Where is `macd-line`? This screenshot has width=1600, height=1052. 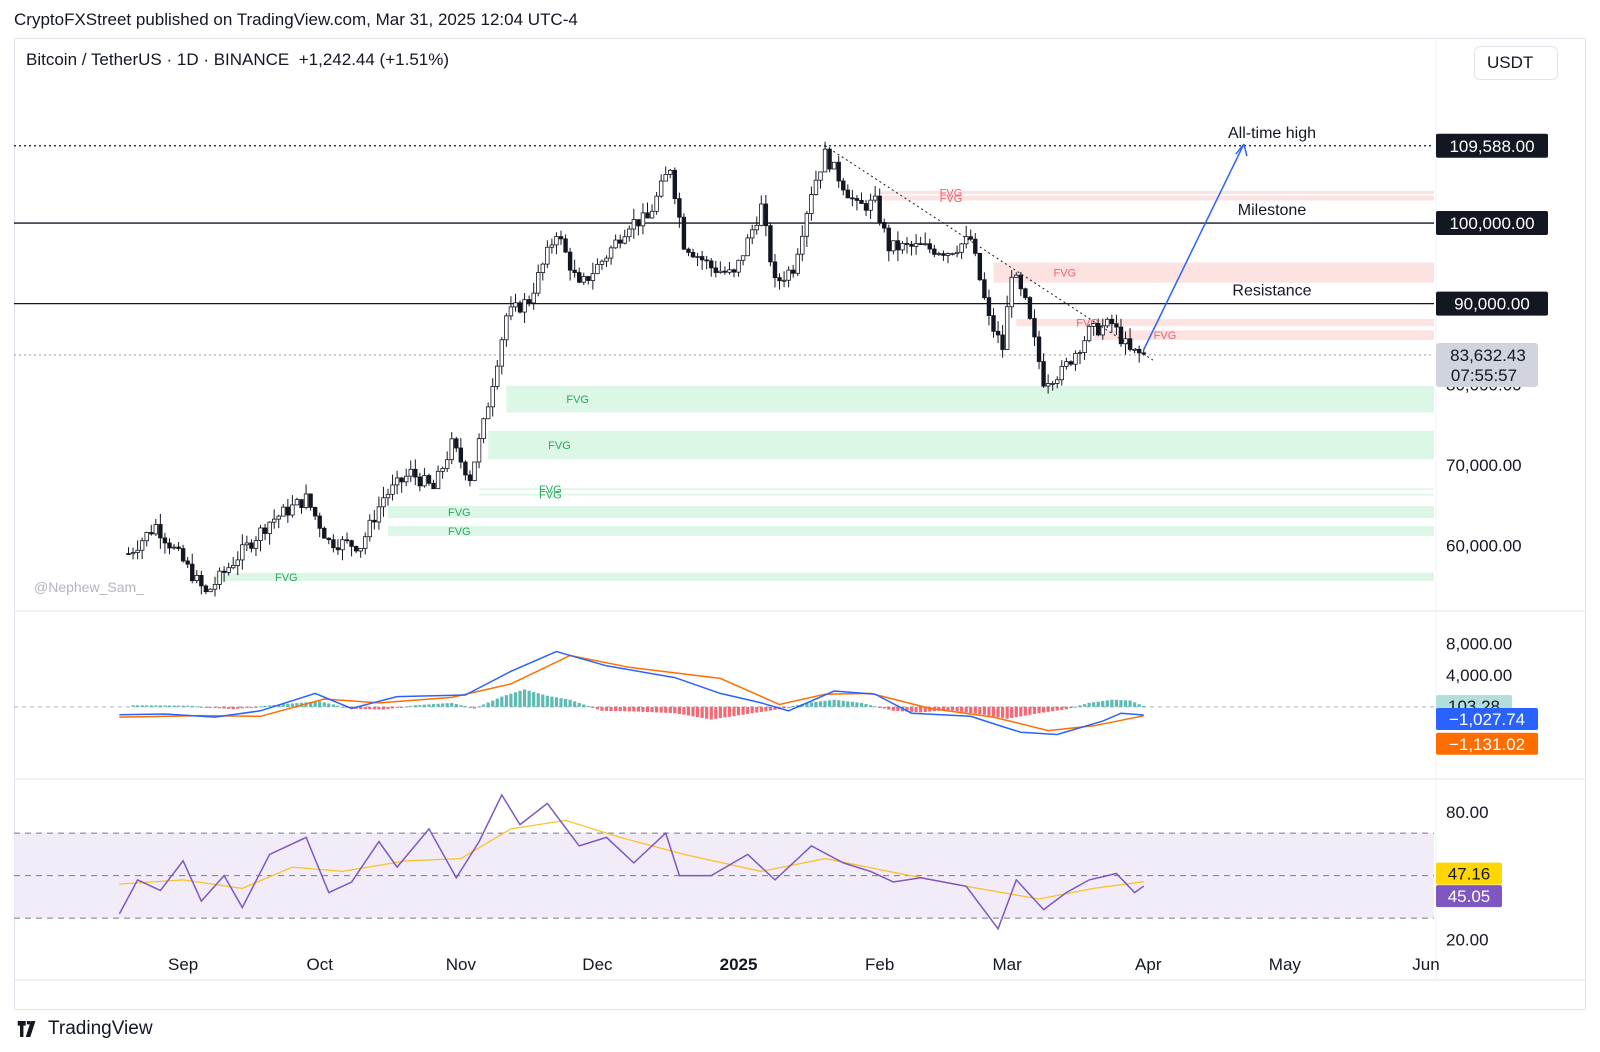
macd-line is located at coordinates (631, 693).